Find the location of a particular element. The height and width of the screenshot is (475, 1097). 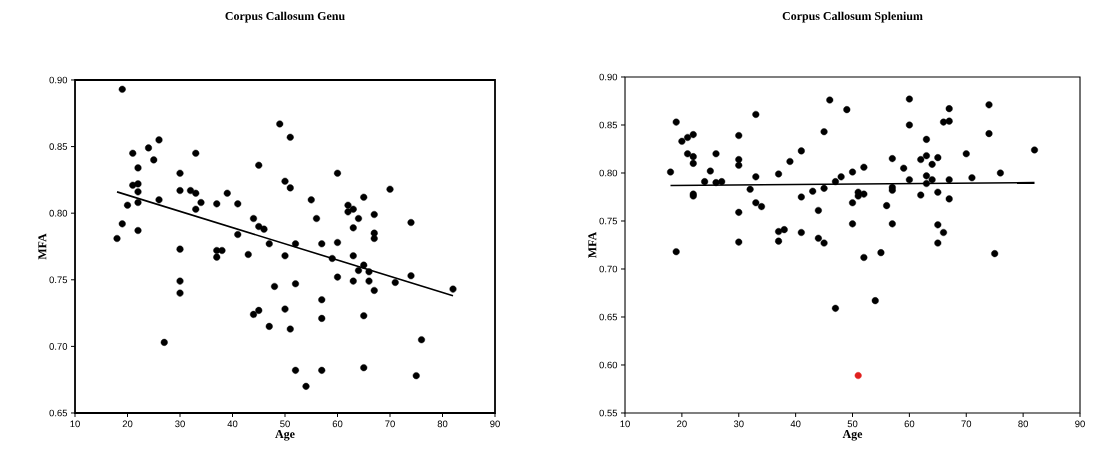

chart-title: Corpus Callosum Genu is located at coordinates (285, 17).